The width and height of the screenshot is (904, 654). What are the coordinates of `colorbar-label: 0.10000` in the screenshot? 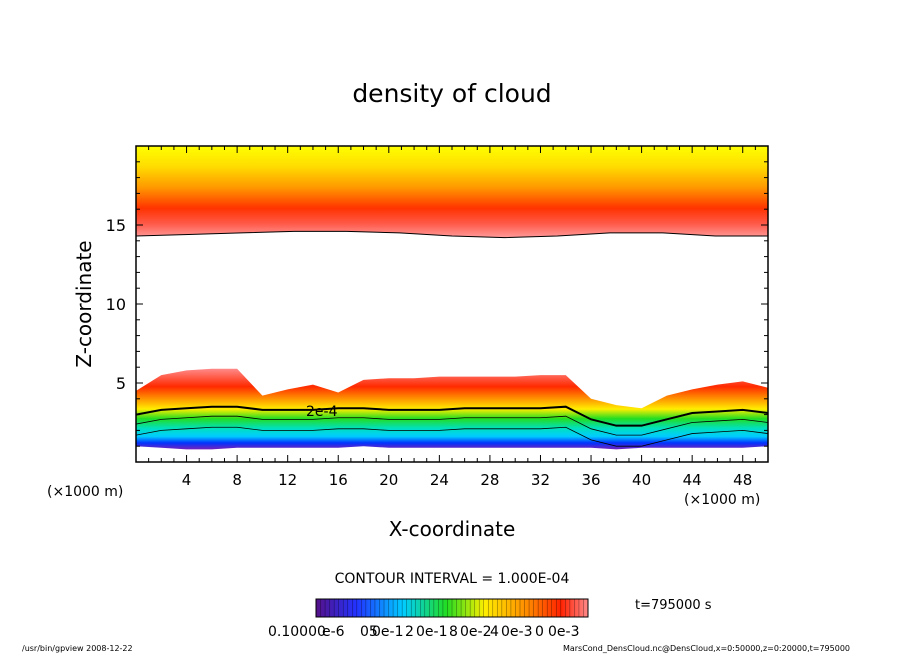 It's located at (297, 632).